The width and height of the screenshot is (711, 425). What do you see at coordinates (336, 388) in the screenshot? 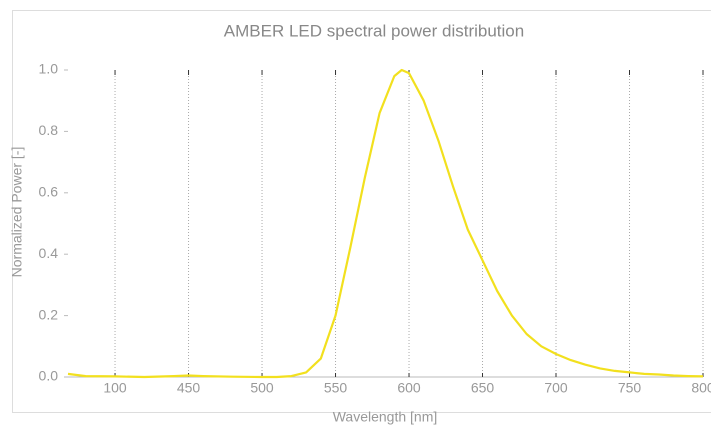
I see `x-tick-label: 550` at bounding box center [336, 388].